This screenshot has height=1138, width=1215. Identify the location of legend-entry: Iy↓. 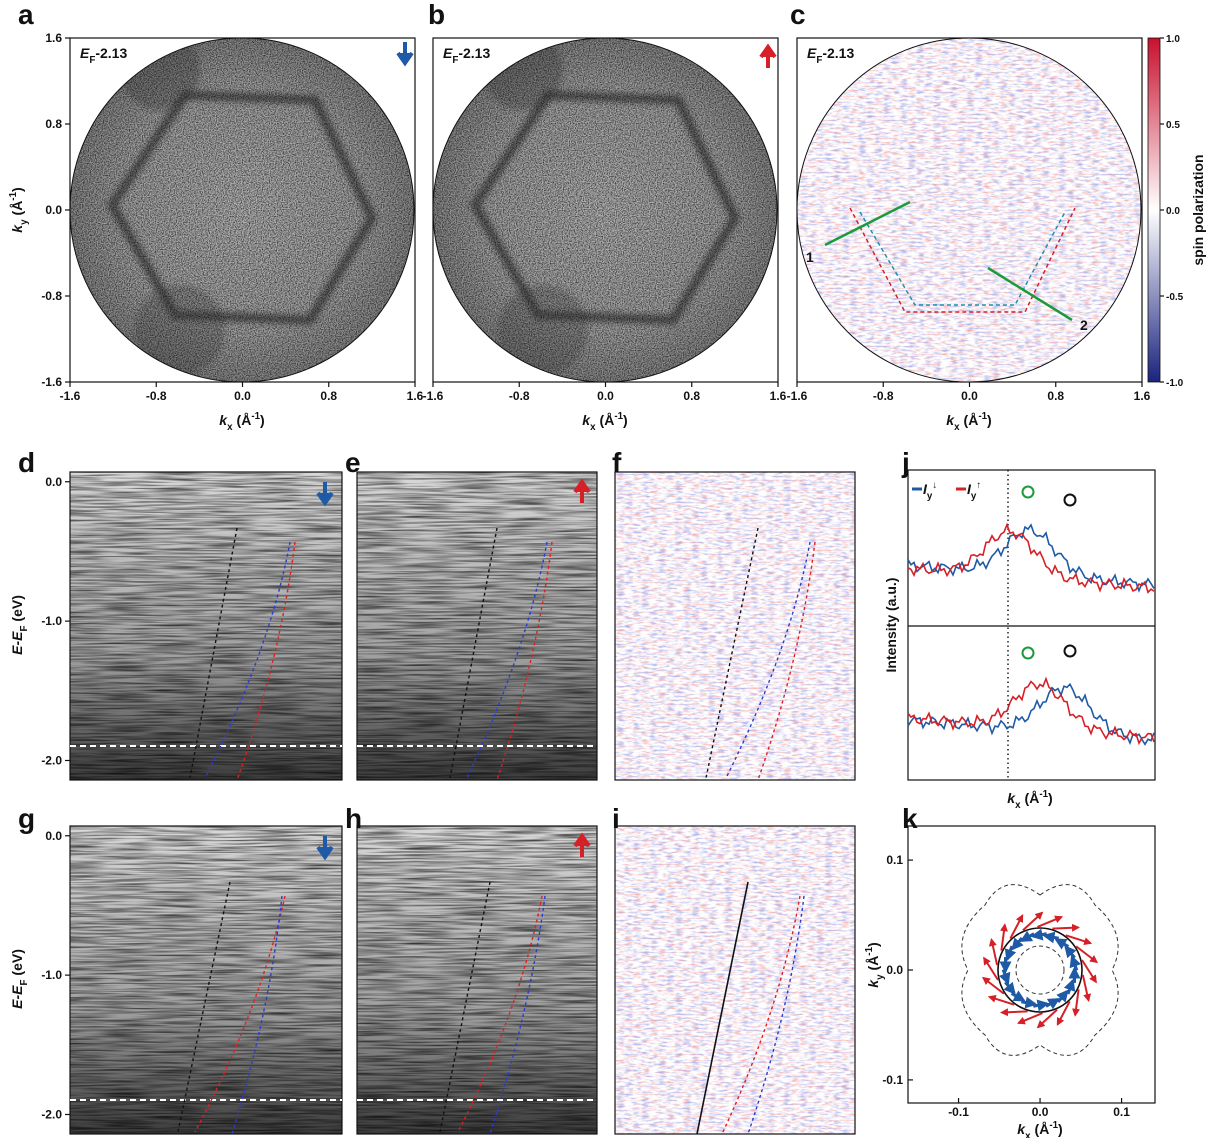
(930, 491).